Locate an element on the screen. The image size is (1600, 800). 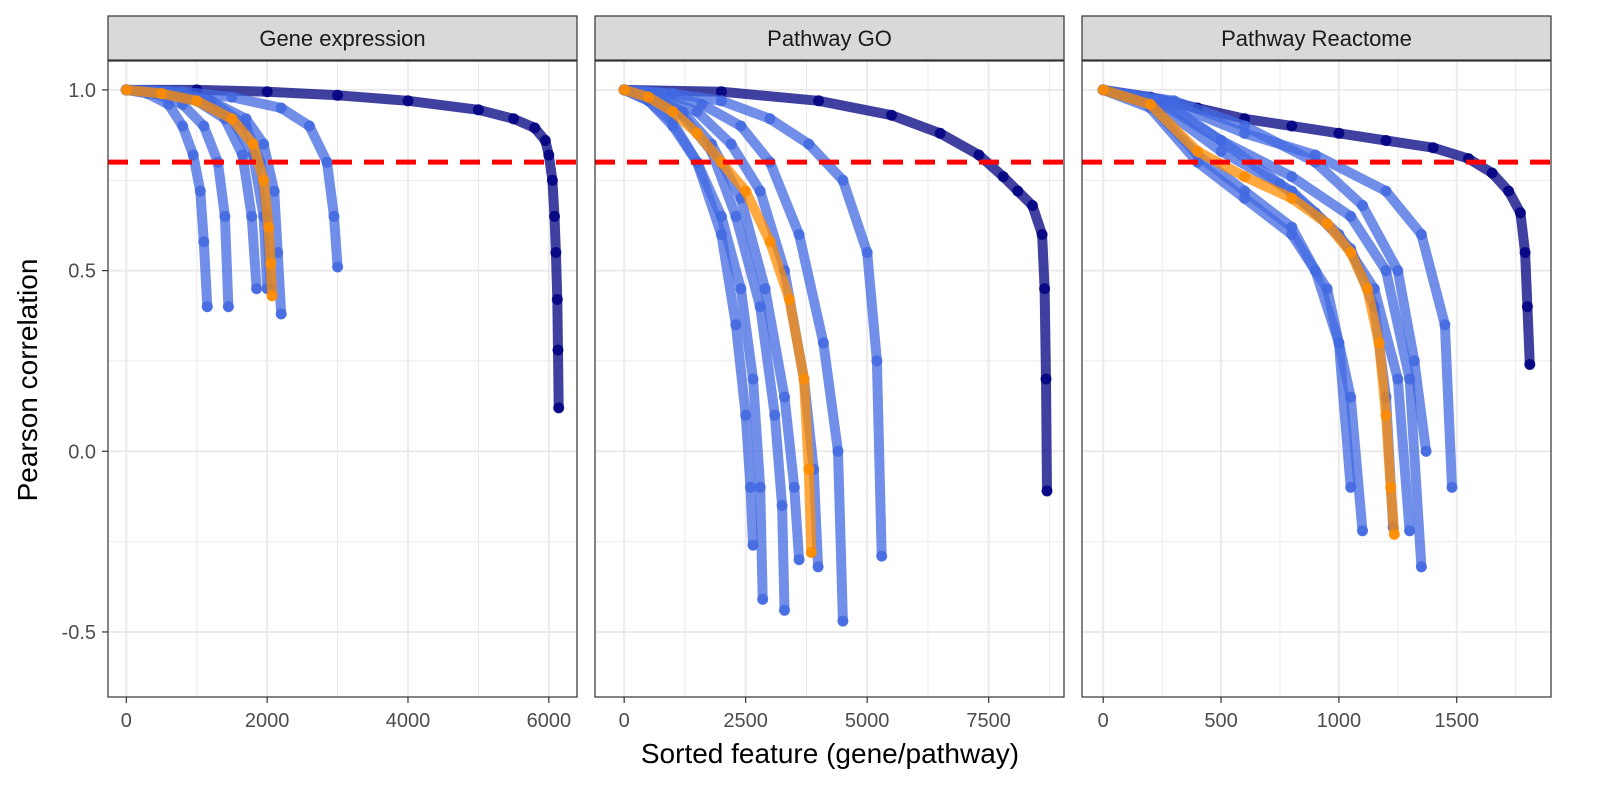
facet-title: Pathway Reactome is located at coordinates (1316, 38).